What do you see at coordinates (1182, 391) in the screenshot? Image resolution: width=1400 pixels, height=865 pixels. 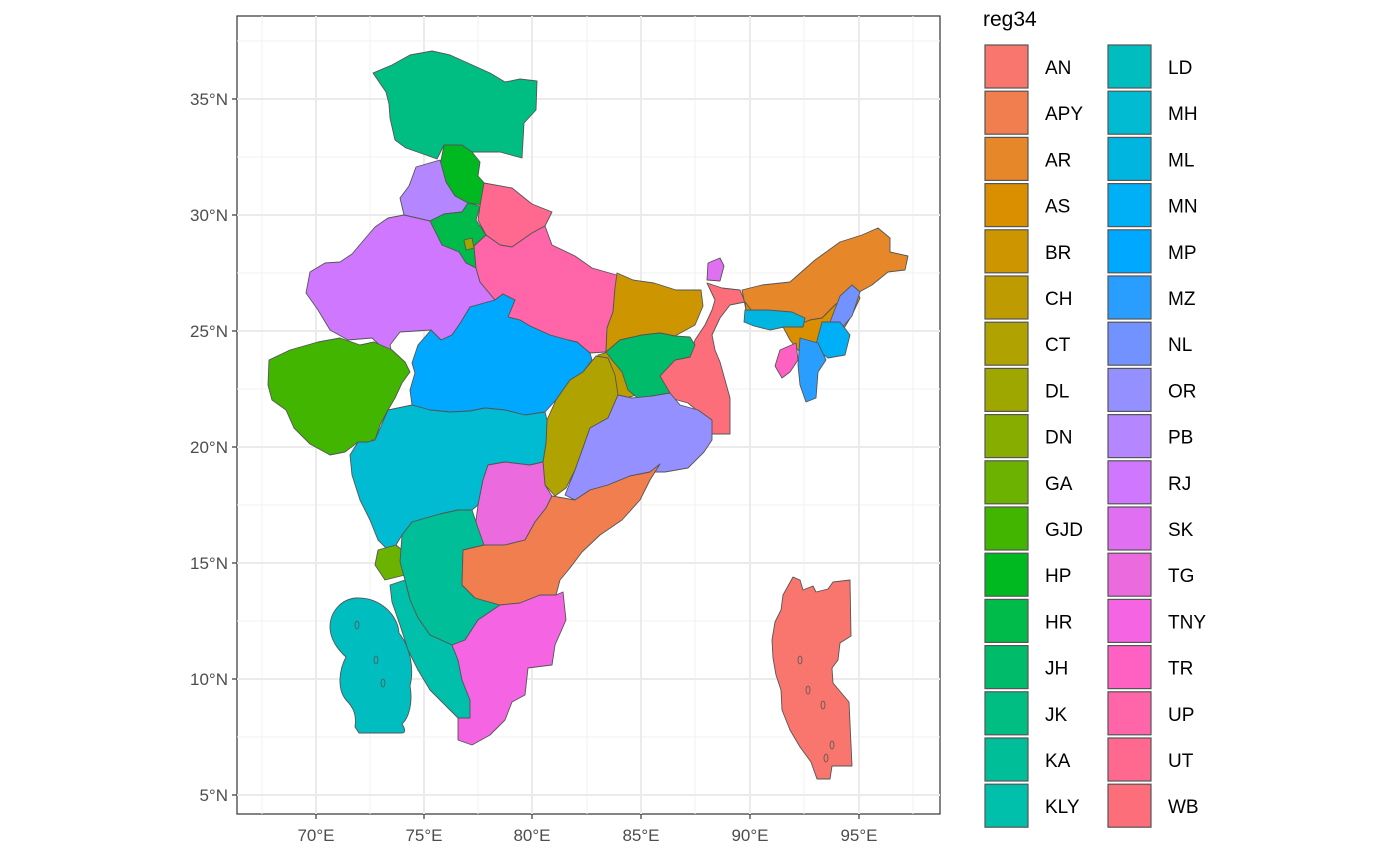 I see `legend-key-label: OR` at bounding box center [1182, 391].